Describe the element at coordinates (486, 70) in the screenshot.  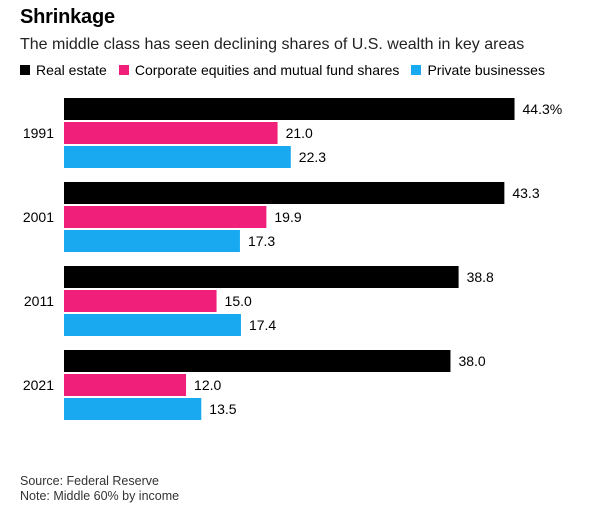
I see `legend-label-private-businesses: Private businesses` at that location.